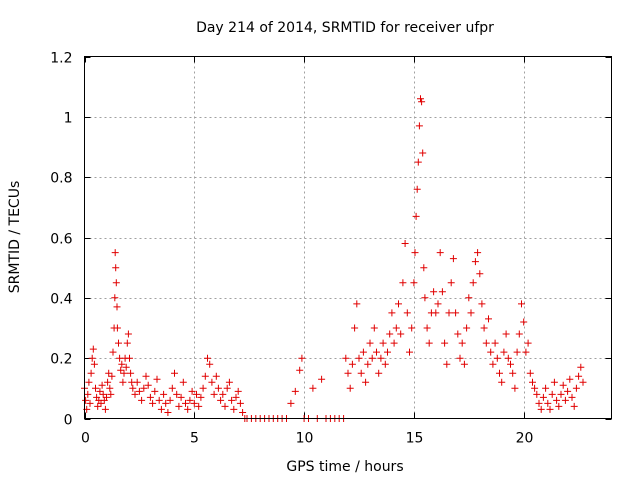  I want to click on x-tick-label: 0, so click(85, 439).